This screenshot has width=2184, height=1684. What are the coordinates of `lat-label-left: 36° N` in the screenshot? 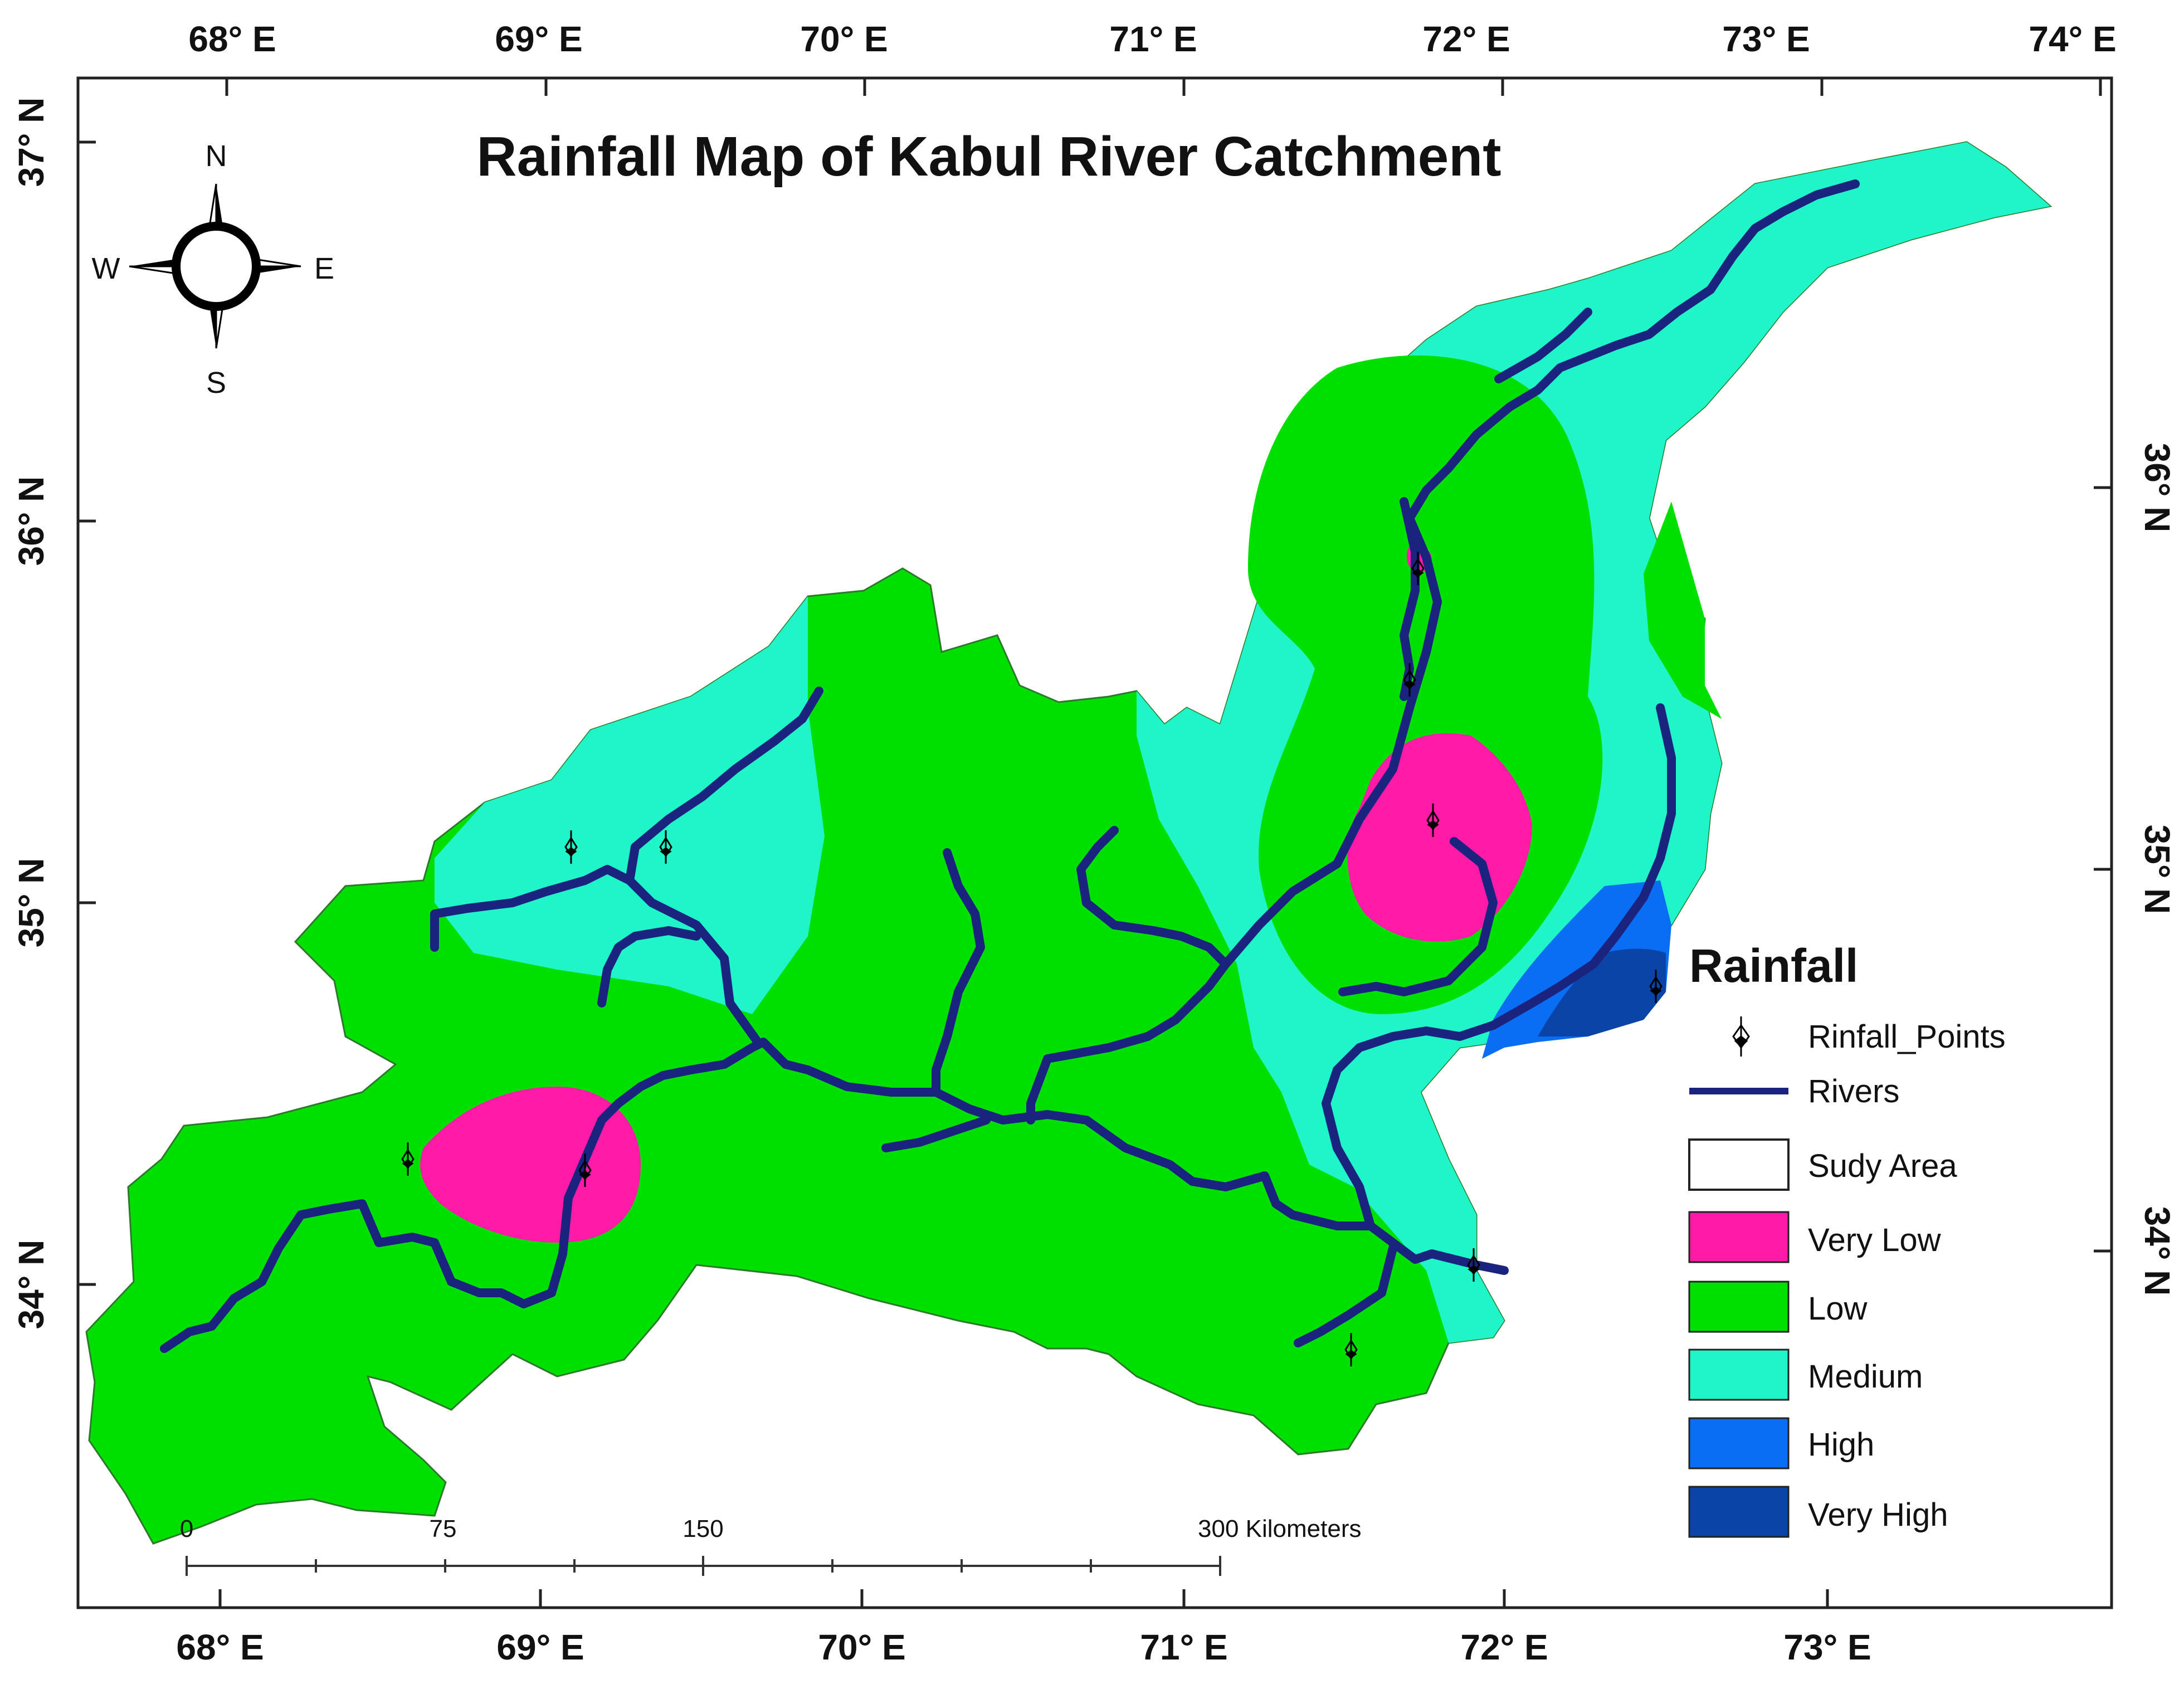 It's located at (31, 521).